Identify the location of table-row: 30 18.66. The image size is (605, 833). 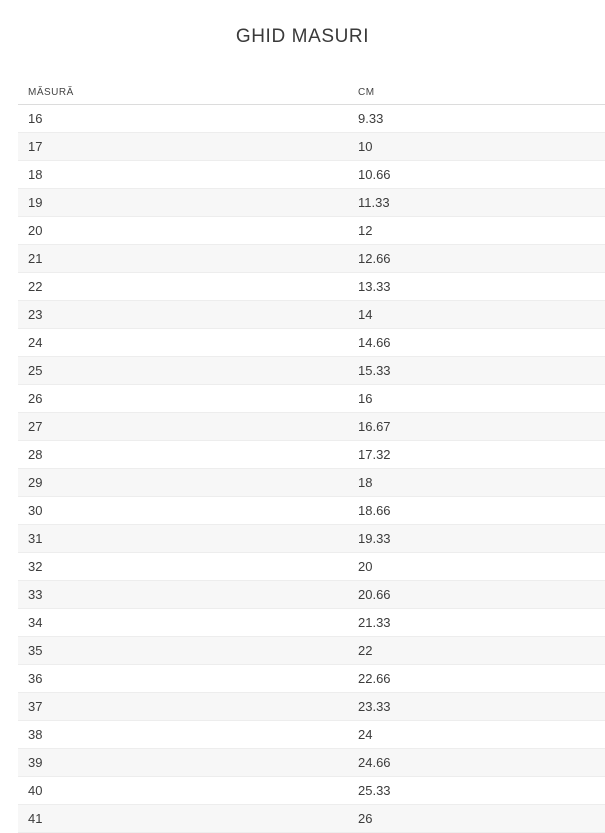
(311, 510).